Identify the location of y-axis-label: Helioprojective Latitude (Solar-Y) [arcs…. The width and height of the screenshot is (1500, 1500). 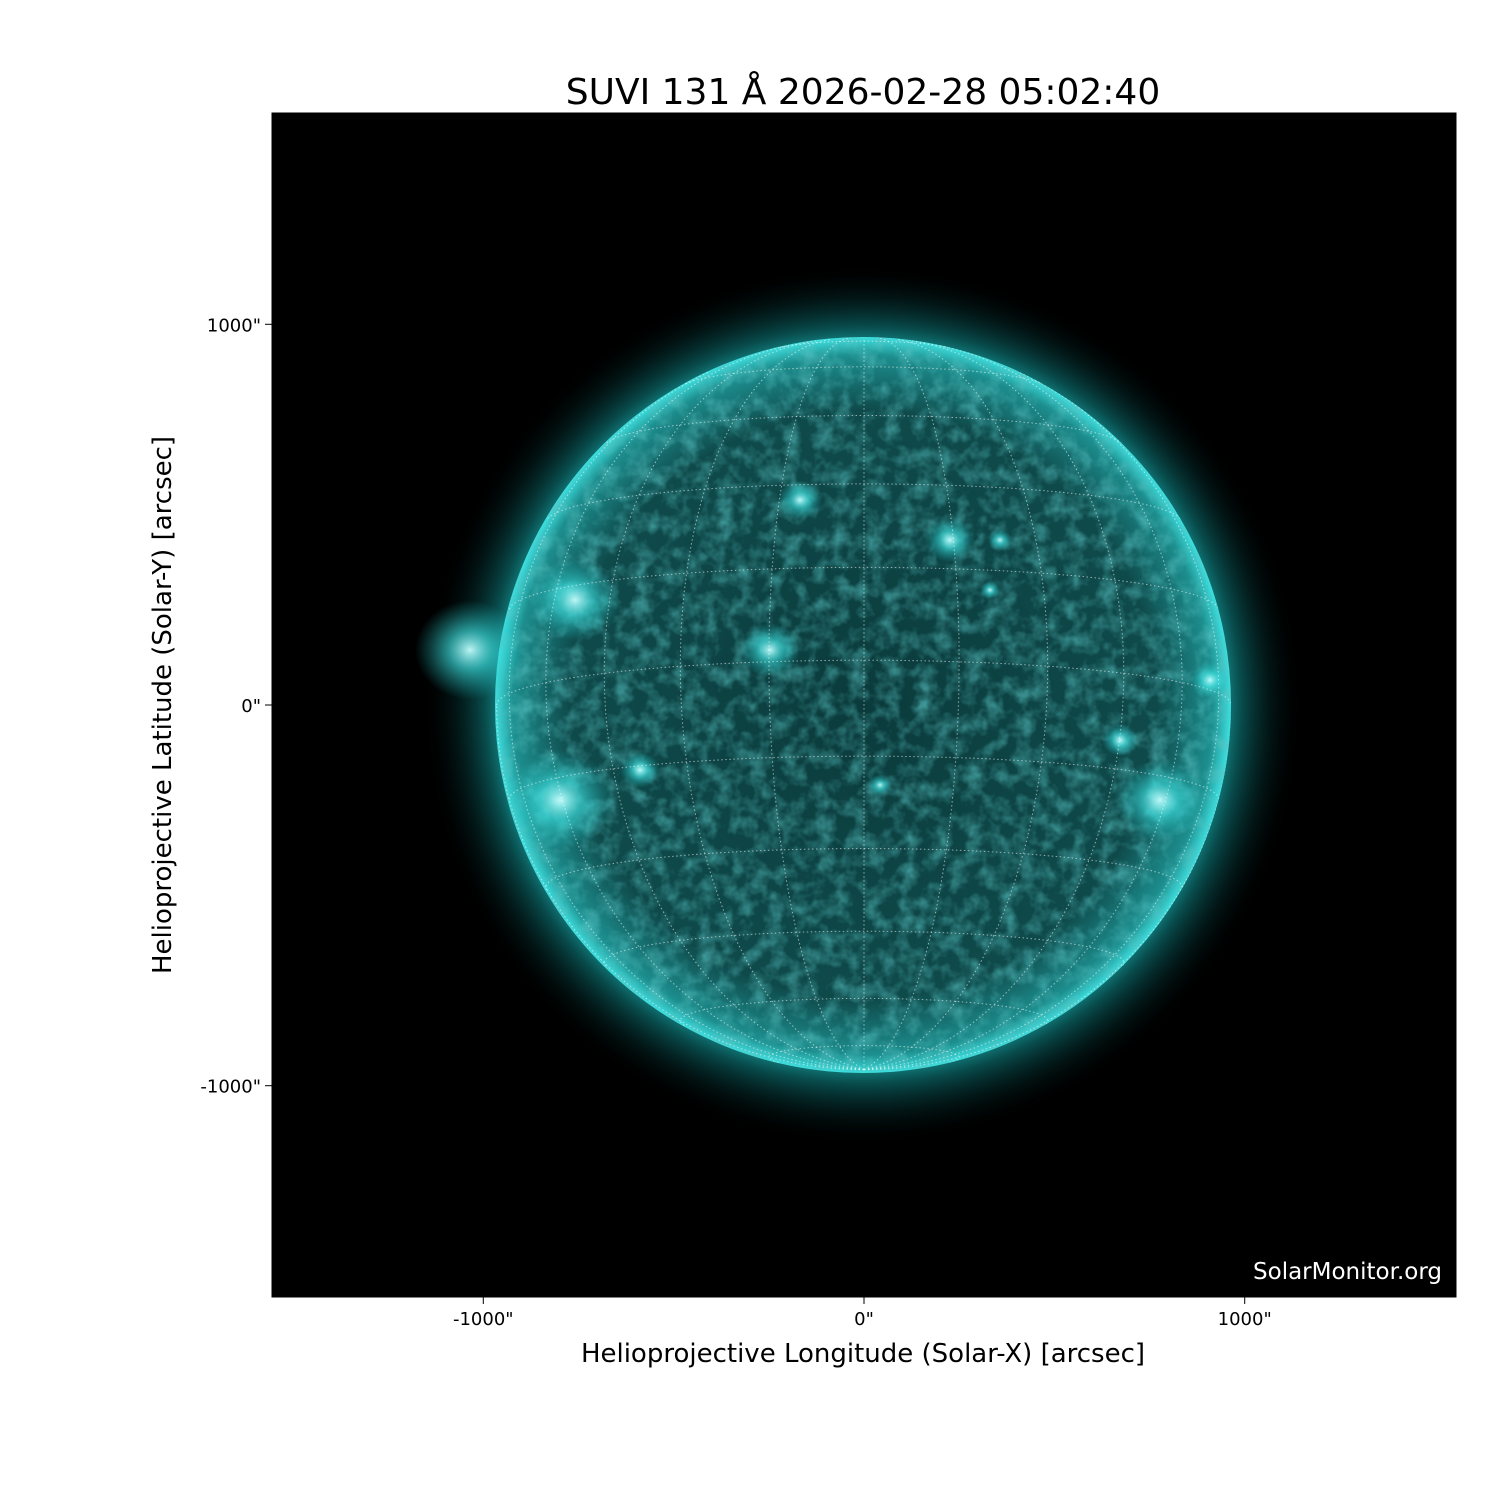
(163, 705).